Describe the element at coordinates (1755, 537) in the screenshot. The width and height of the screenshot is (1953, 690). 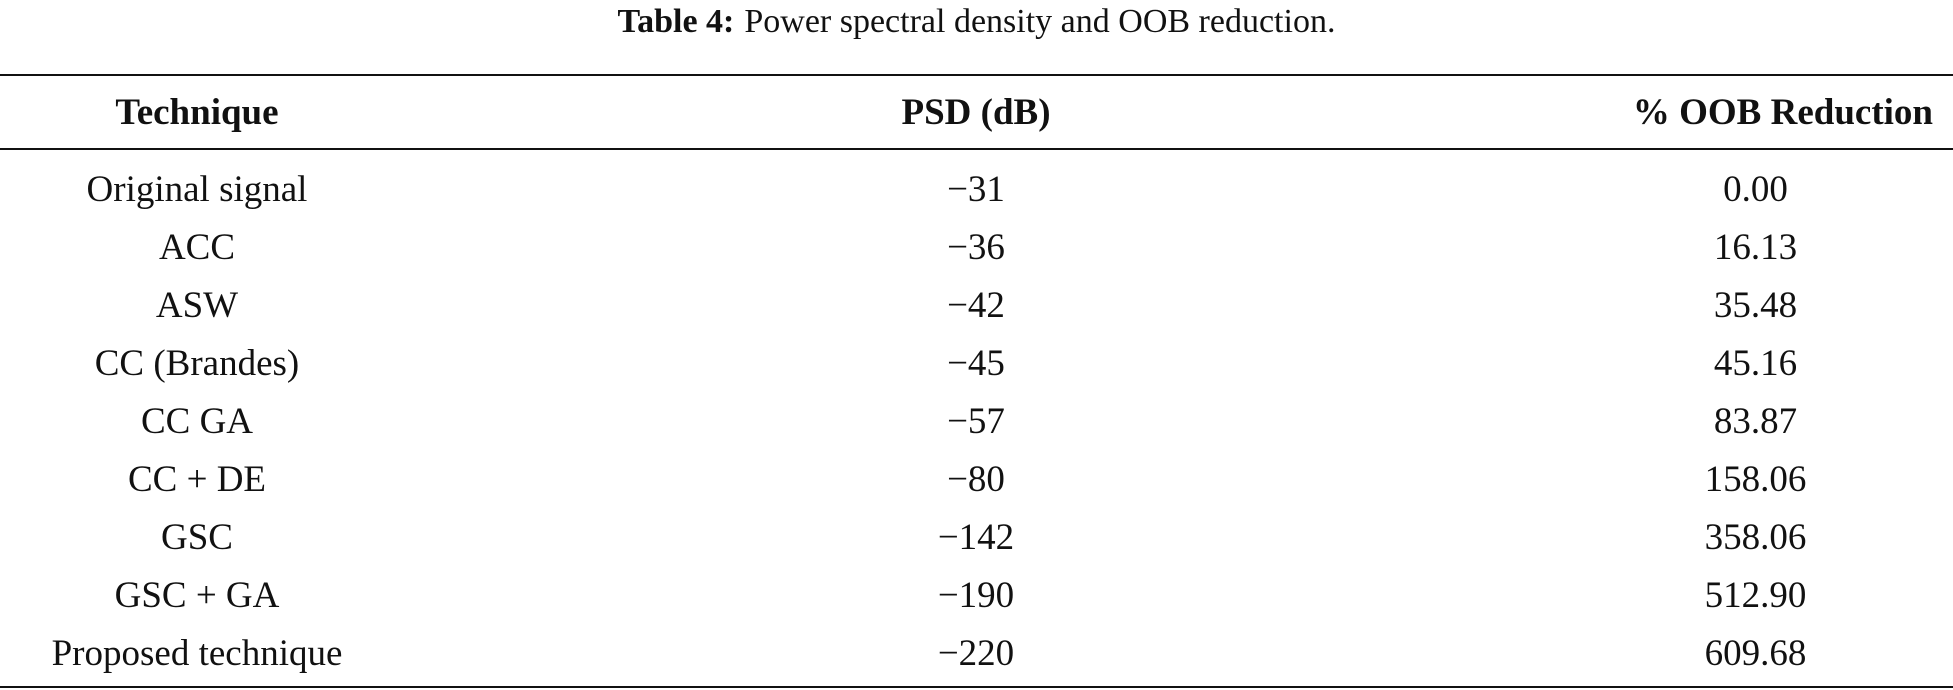
I see `table-cell: 358.06` at that location.